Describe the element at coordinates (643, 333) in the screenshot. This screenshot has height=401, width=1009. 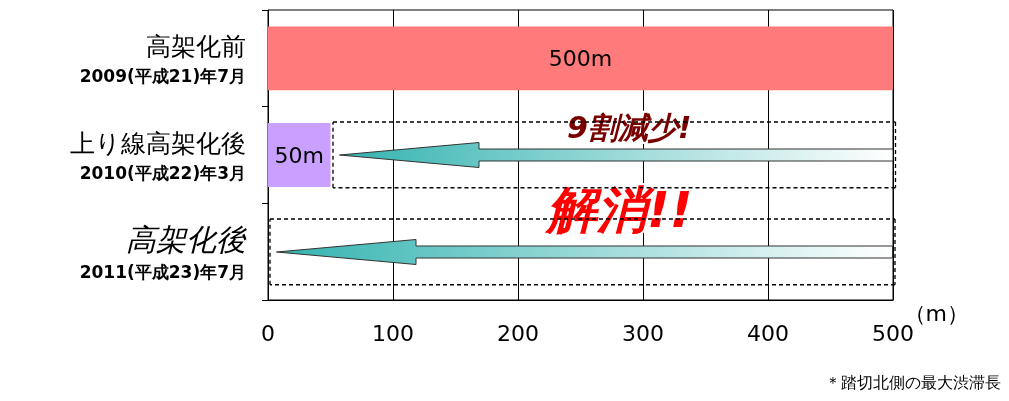
I see `x-tick-label: 300` at that location.